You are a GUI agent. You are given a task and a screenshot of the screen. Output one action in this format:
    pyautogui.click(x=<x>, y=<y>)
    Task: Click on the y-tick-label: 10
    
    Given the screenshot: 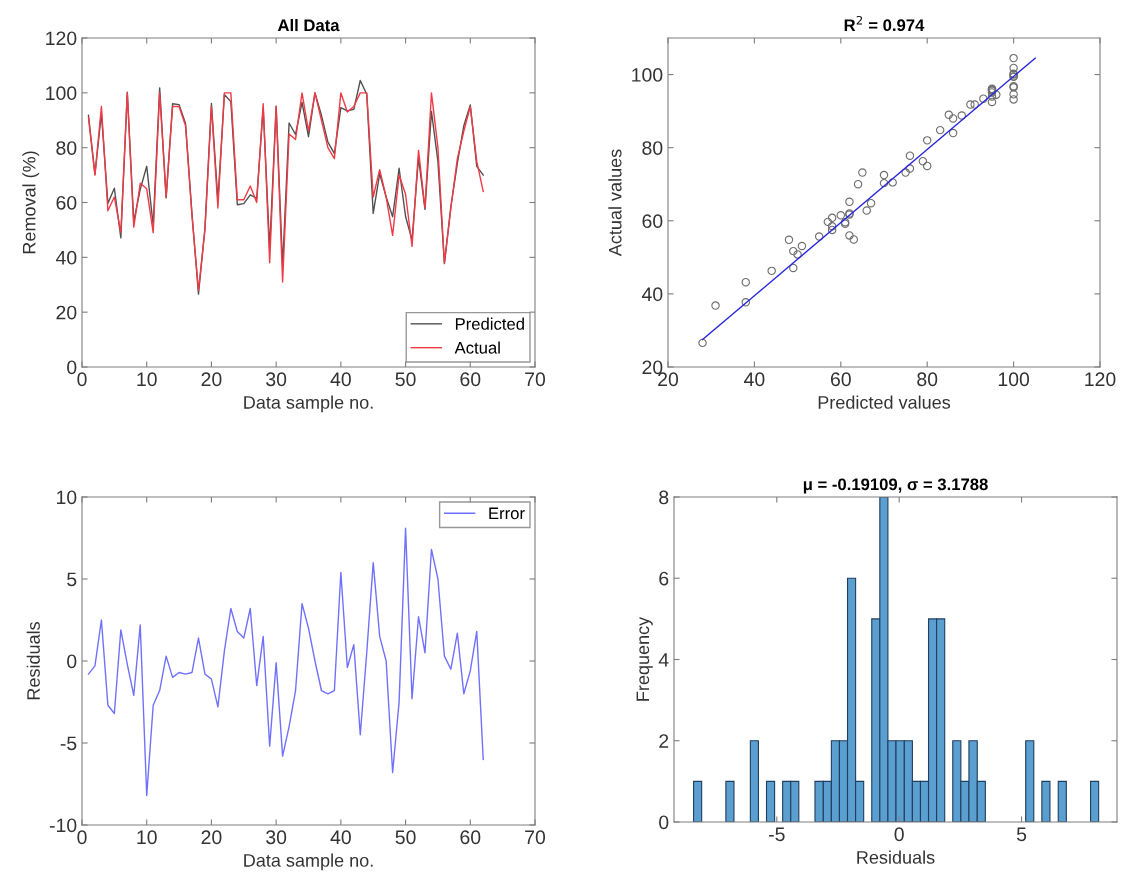 What is the action you would take?
    pyautogui.click(x=67, y=497)
    